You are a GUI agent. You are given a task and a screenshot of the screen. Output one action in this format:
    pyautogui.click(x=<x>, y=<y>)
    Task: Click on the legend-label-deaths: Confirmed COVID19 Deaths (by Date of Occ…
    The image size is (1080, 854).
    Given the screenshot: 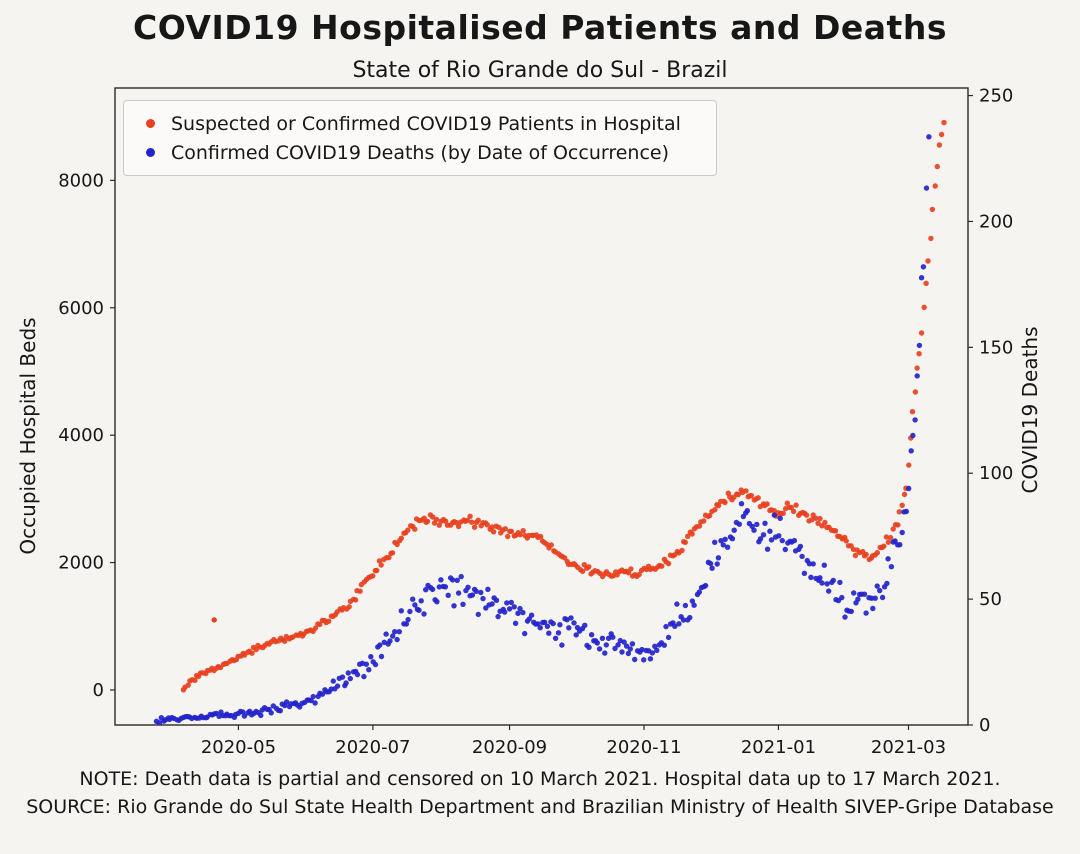 What is the action you would take?
    pyautogui.click(x=420, y=152)
    